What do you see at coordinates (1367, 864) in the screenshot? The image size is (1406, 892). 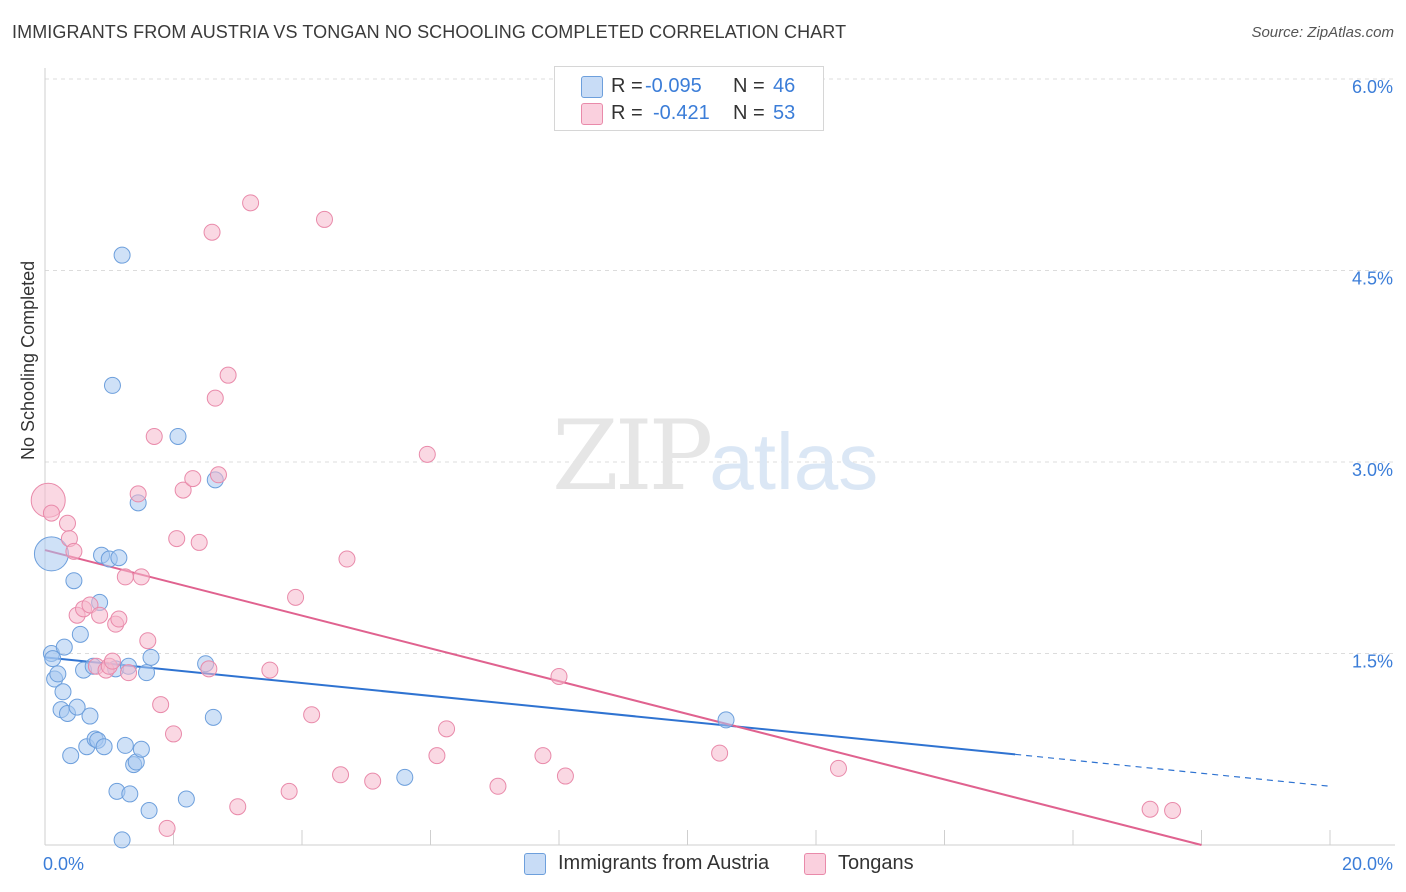 I see `x-tick-label: 20.0%` at bounding box center [1367, 864].